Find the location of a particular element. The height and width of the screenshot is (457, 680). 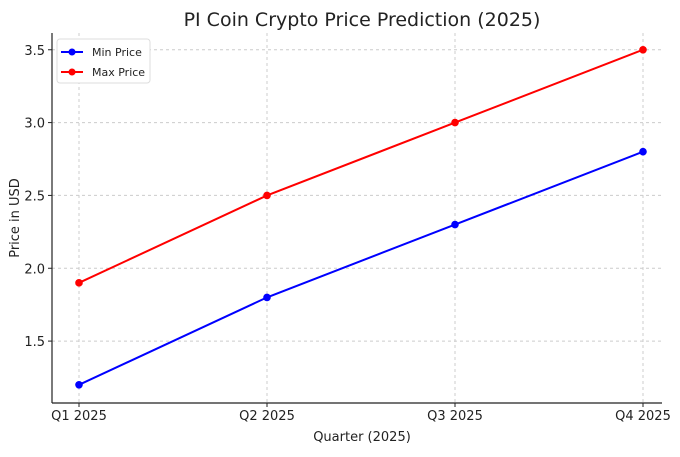

y-tick-label: 3.5 is located at coordinates (34, 51).